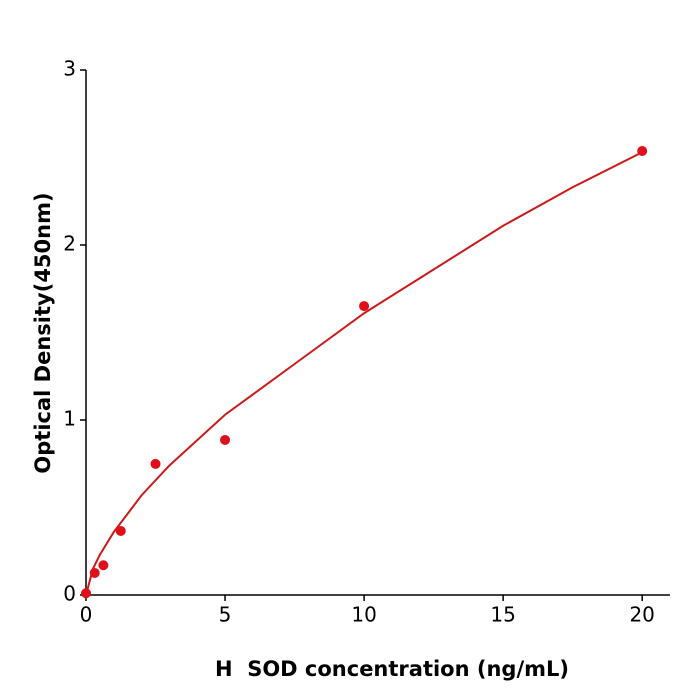  I want to click on x-tick-label: 0, so click(86, 615).